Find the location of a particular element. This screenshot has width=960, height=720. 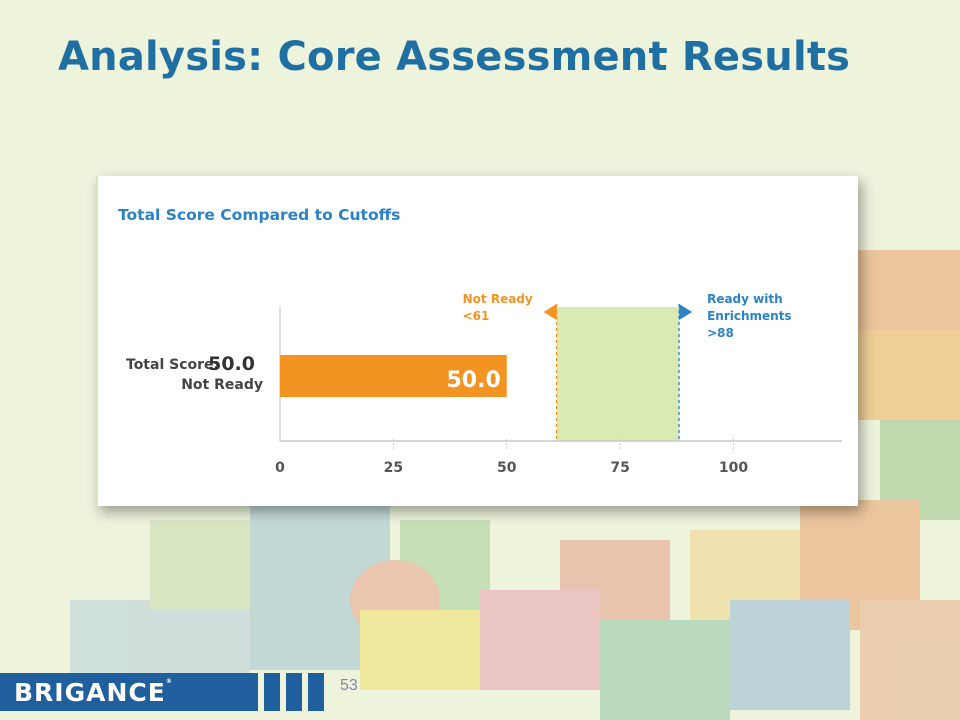

category-label: Total Score: is located at coordinates (172, 365).